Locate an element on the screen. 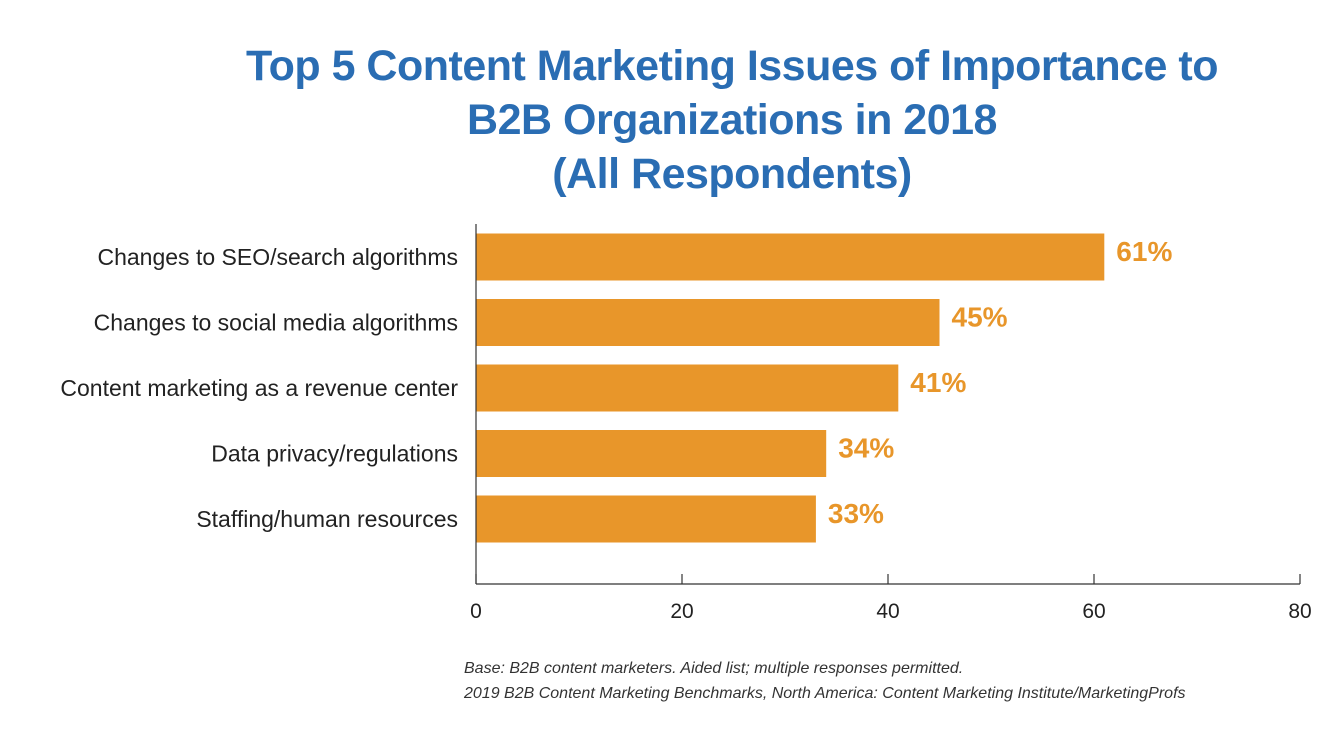  category-label-1: Changes to SEO/search algorithms is located at coordinates (277, 257).